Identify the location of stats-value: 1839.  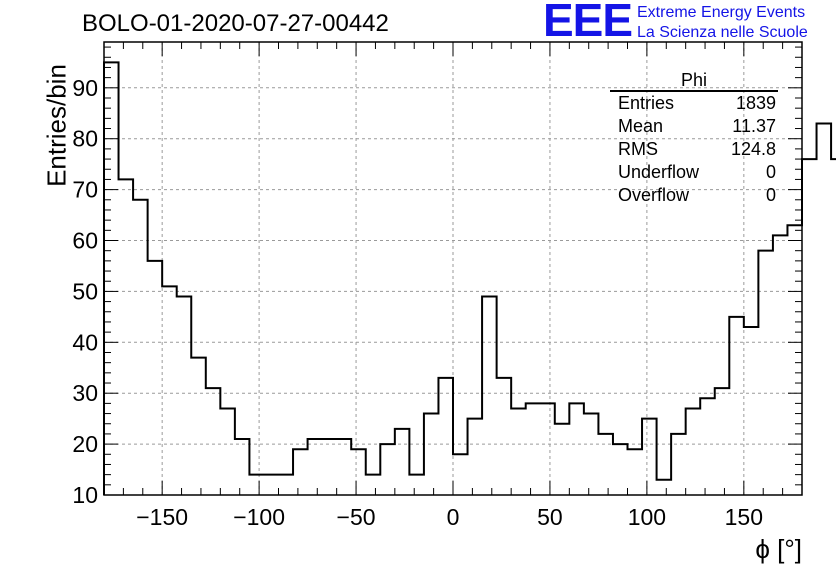
(755, 103).